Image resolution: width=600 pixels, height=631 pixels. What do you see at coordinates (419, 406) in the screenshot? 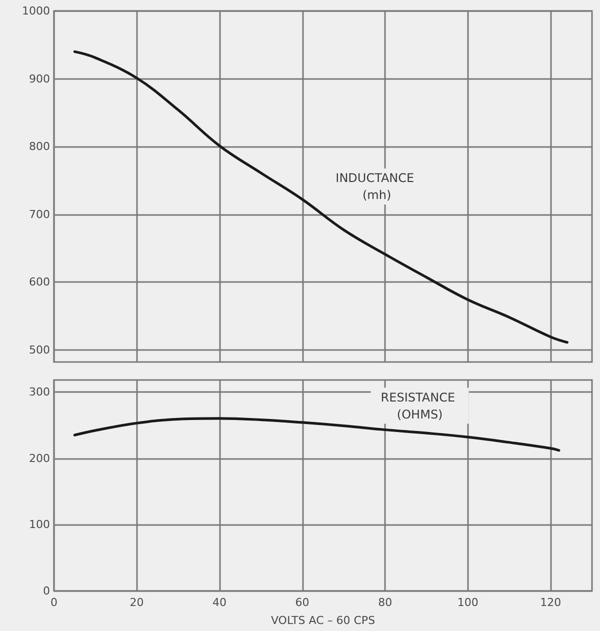
I see `series-label: RESISTANCE (OHMS)` at bounding box center [419, 406].